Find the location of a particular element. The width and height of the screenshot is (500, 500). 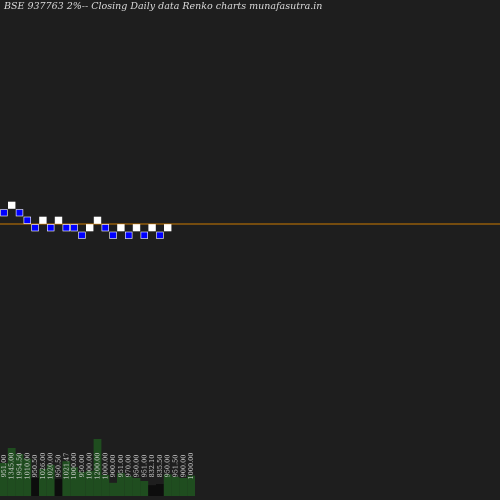

volume-label: 1200.00 is located at coordinates (98, 466).